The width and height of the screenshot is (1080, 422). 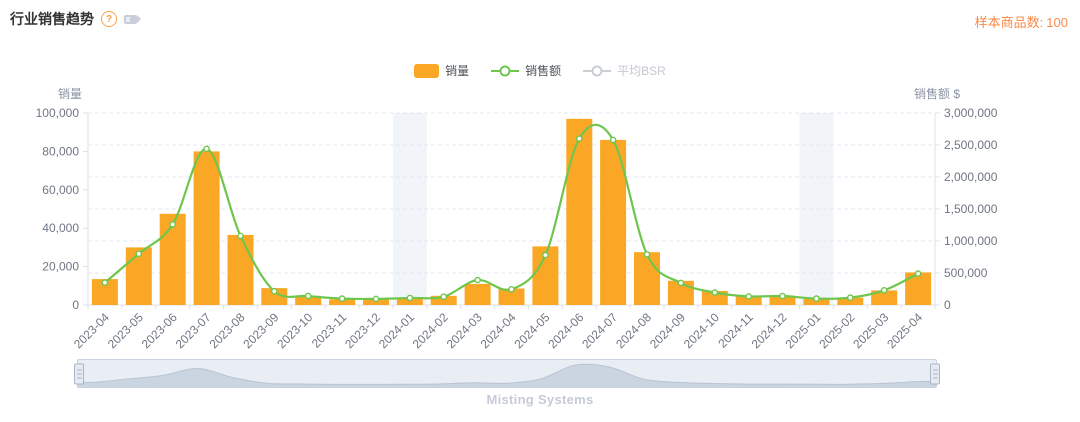 I want to click on data-shadow-line, so click(x=507, y=374).